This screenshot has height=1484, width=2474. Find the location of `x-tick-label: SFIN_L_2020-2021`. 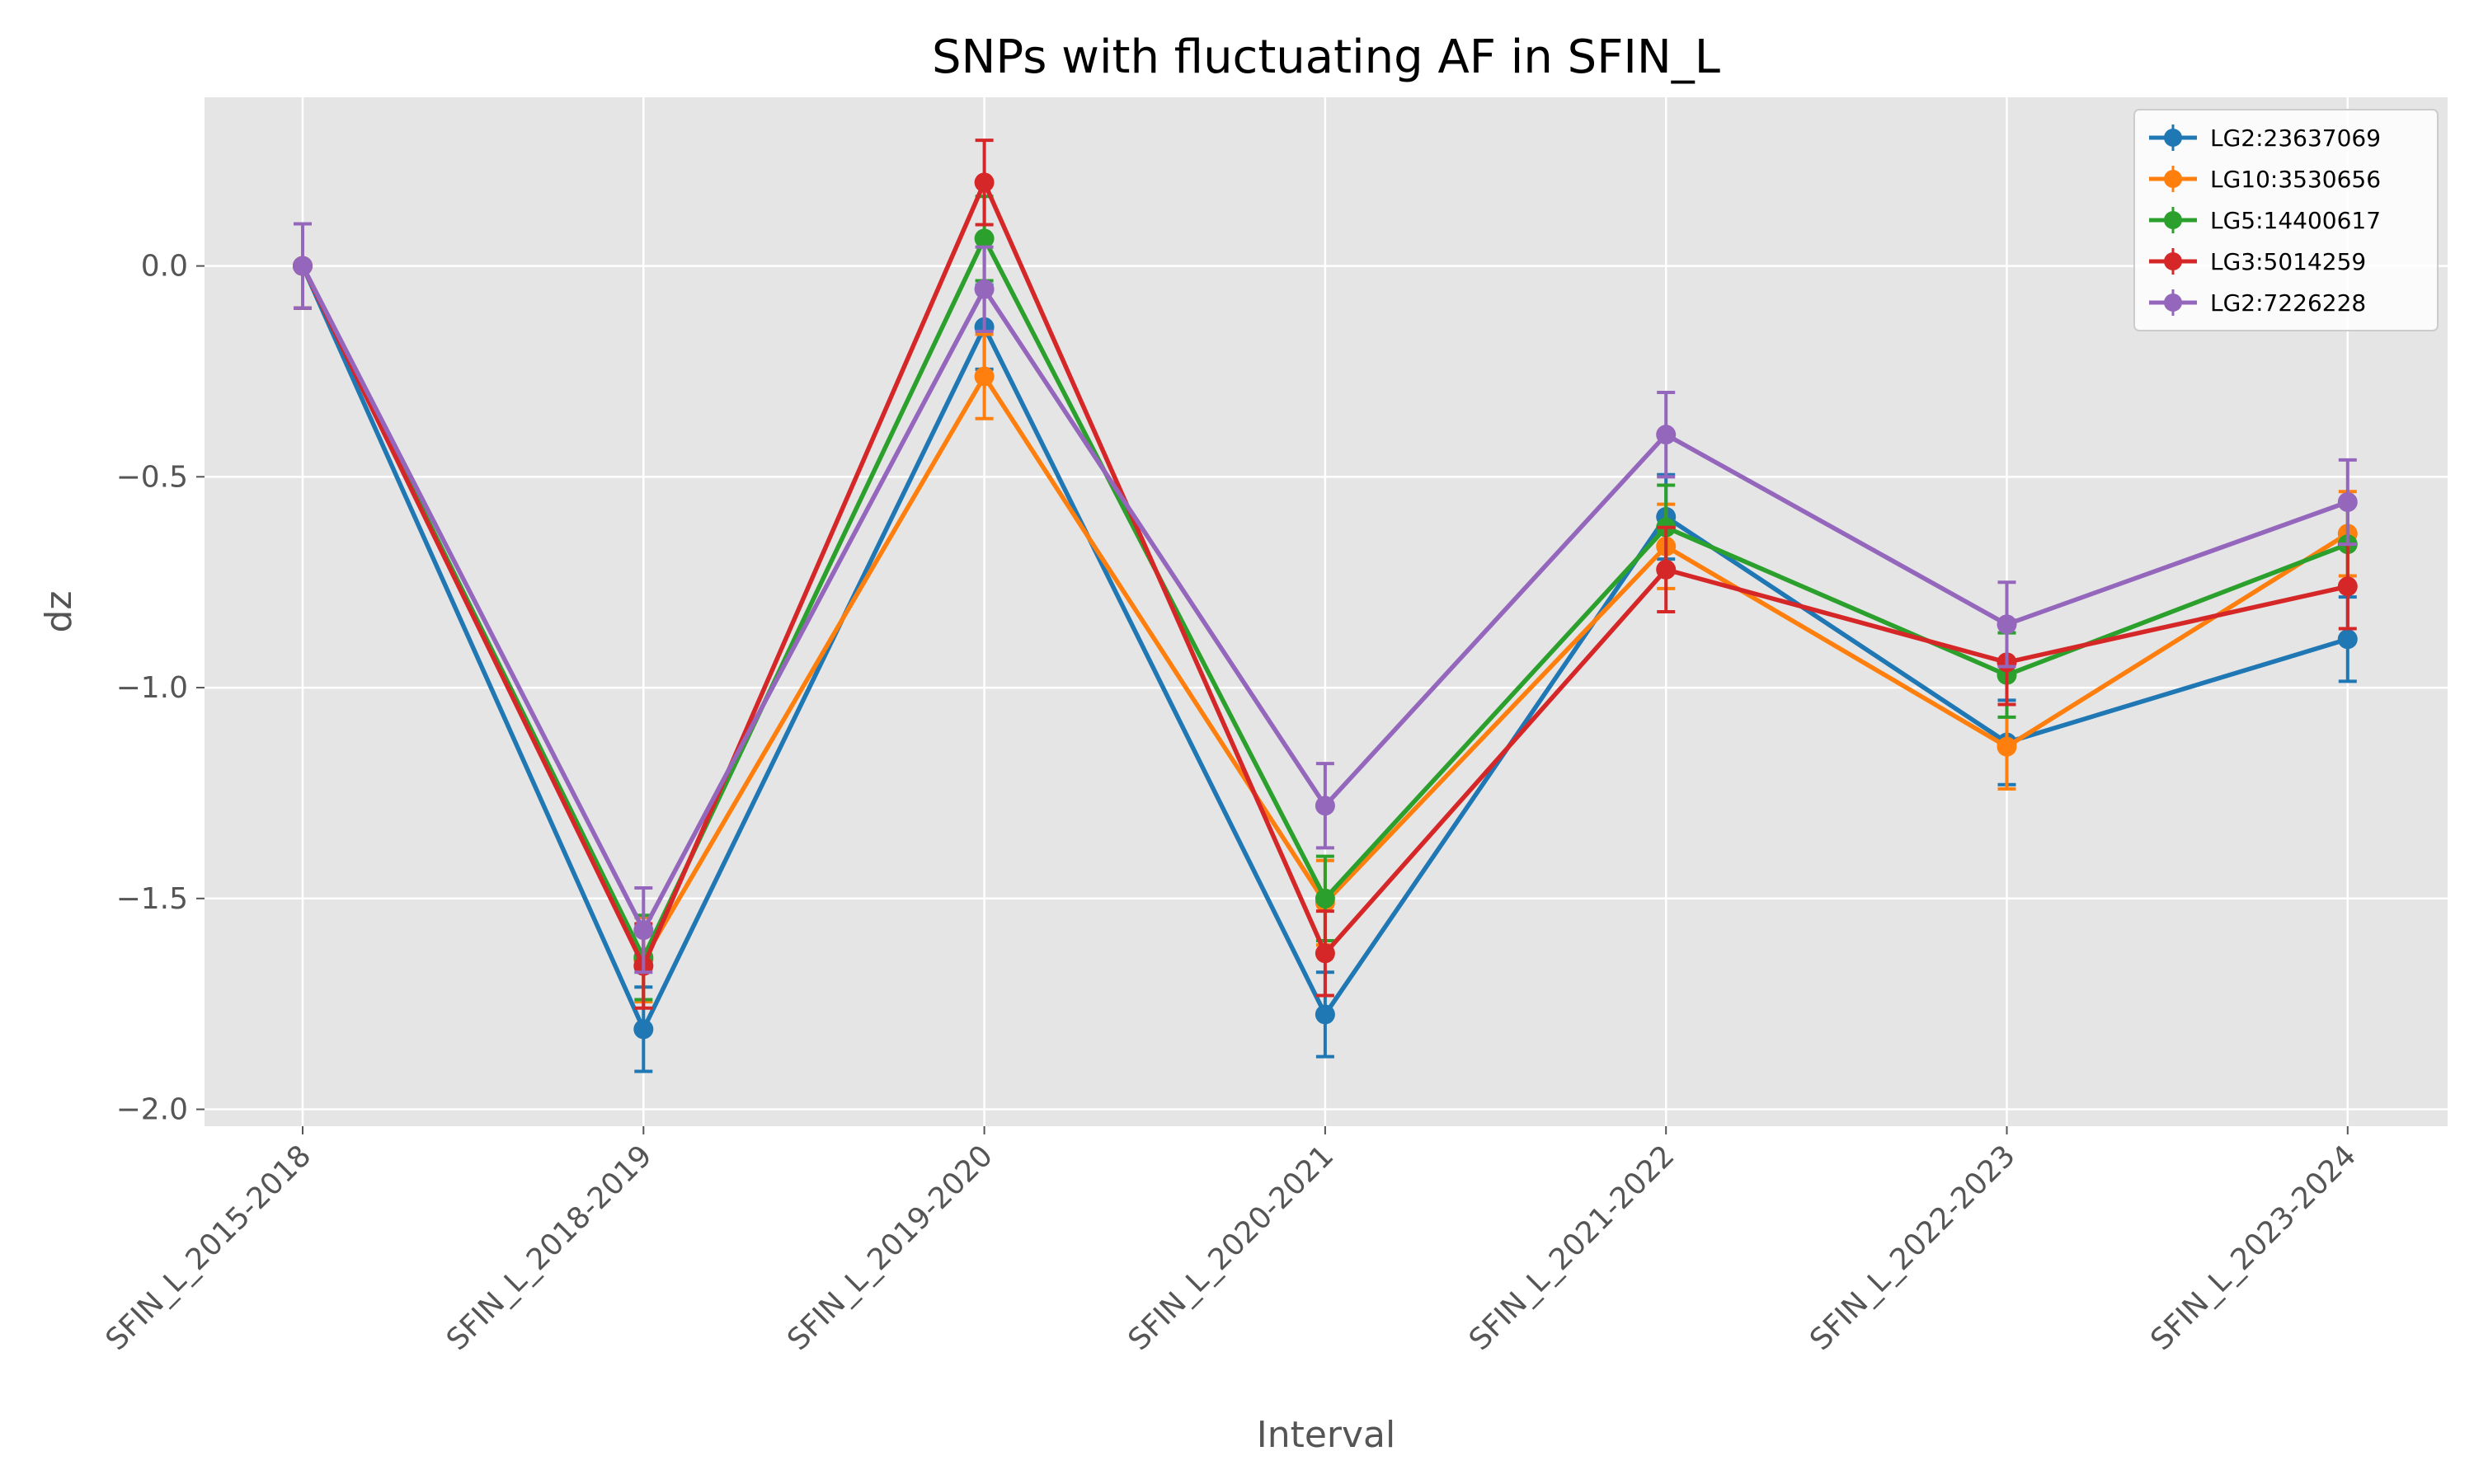

x-tick-label: SFIN_L_2020-2021 is located at coordinates (1231, 1248).